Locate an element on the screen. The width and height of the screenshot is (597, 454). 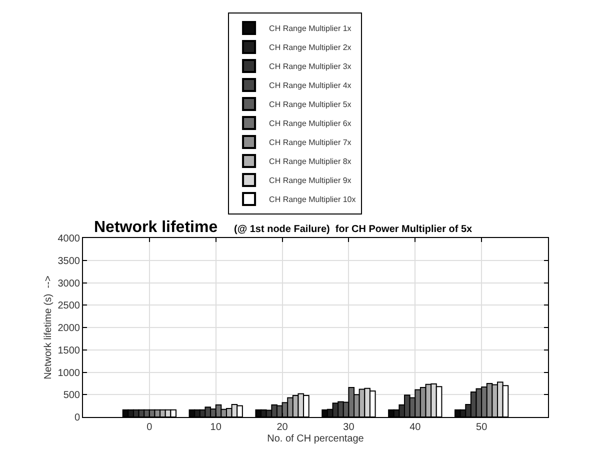
x-tick-label: 0 is located at coordinates (149, 427).